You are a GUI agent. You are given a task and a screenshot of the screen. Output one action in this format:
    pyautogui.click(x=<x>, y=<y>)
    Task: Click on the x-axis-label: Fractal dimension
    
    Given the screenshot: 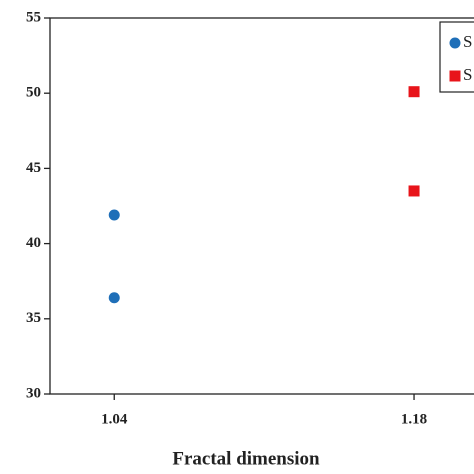 What is the action you would take?
    pyautogui.click(x=246, y=458)
    